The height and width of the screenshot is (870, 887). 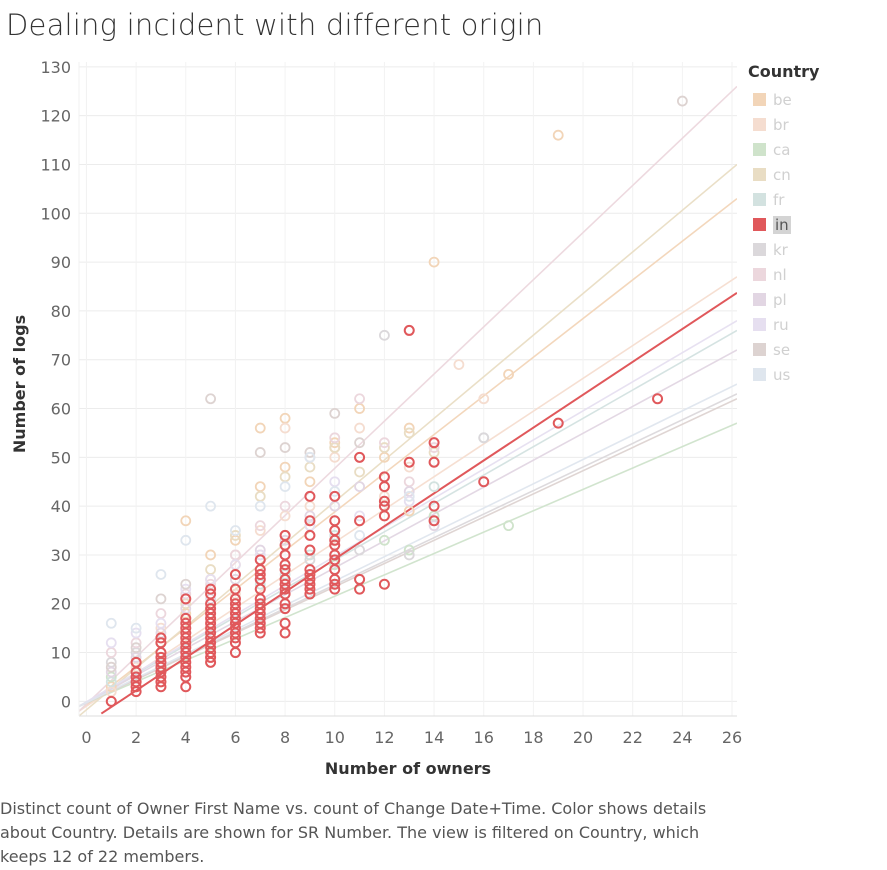 I want to click on legend-item-kr: kr, so click(x=783, y=249).